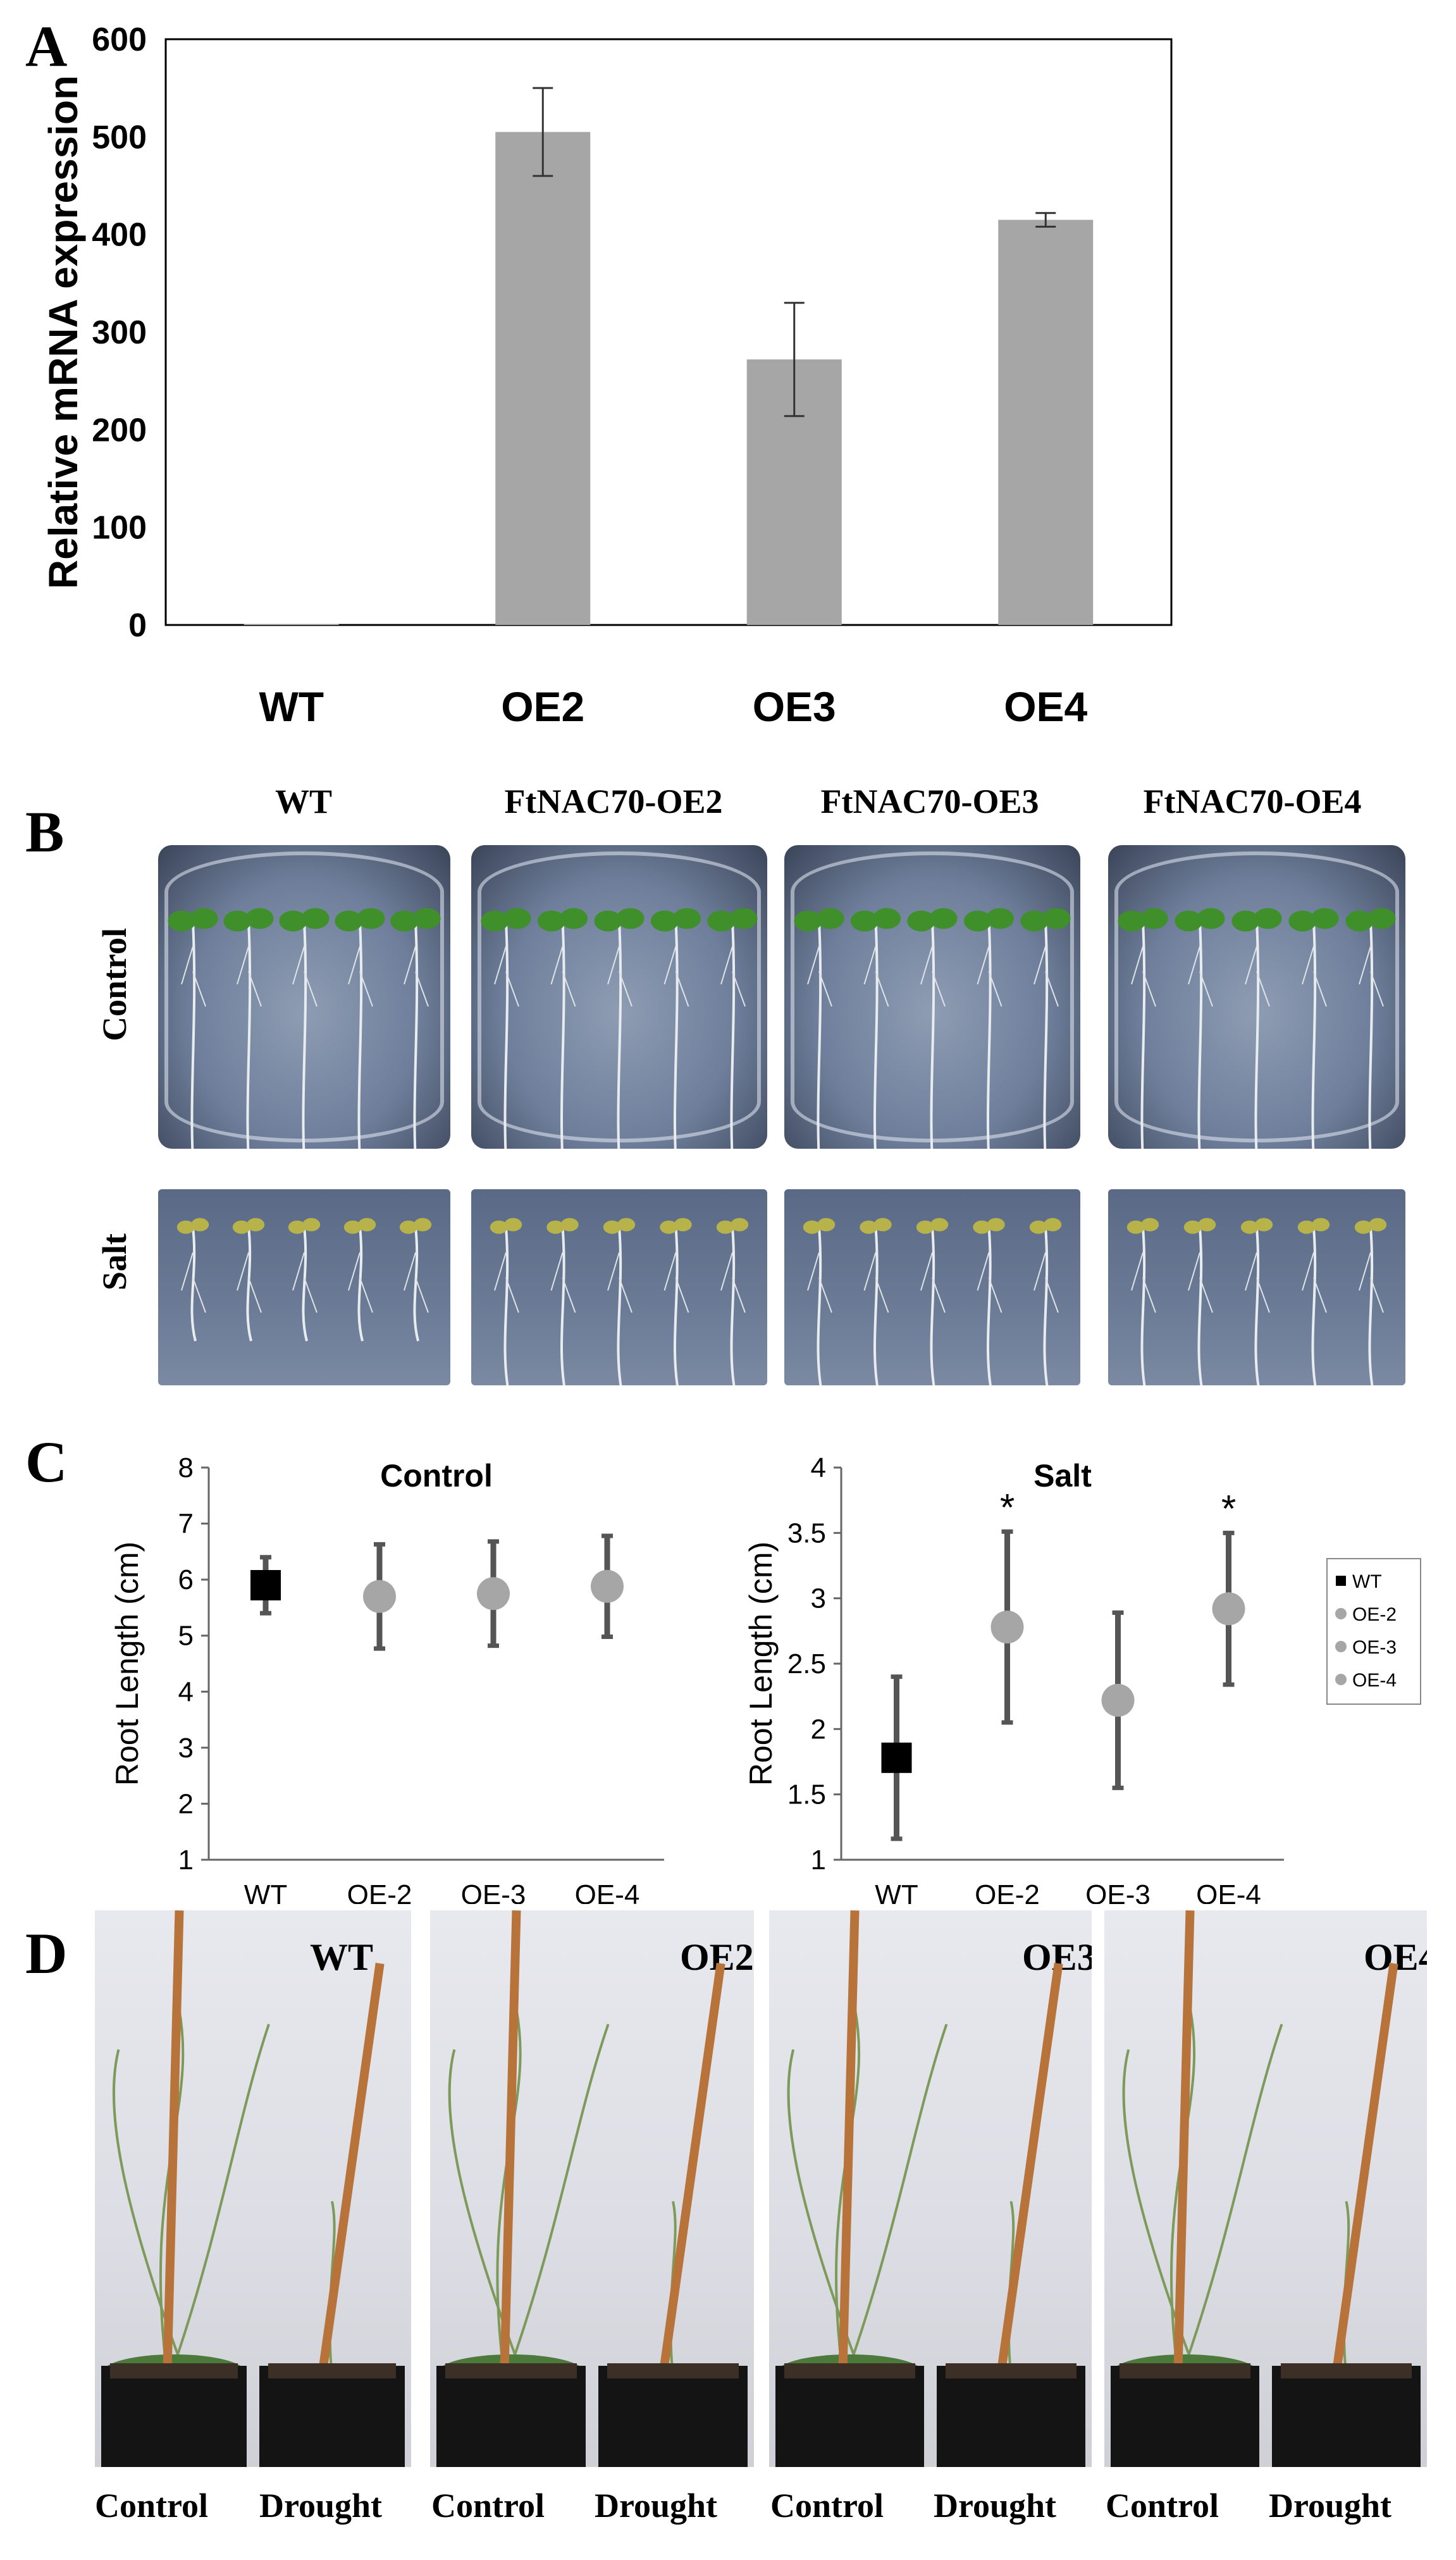 The height and width of the screenshot is (2560, 1456). What do you see at coordinates (806, 1663) in the screenshot?
I see `y-tick-label: 2.5` at bounding box center [806, 1663].